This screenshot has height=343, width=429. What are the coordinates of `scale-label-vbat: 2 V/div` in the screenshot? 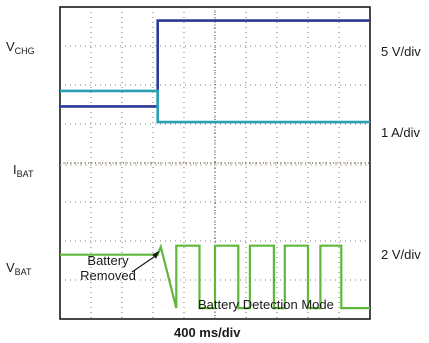 It's located at (401, 254).